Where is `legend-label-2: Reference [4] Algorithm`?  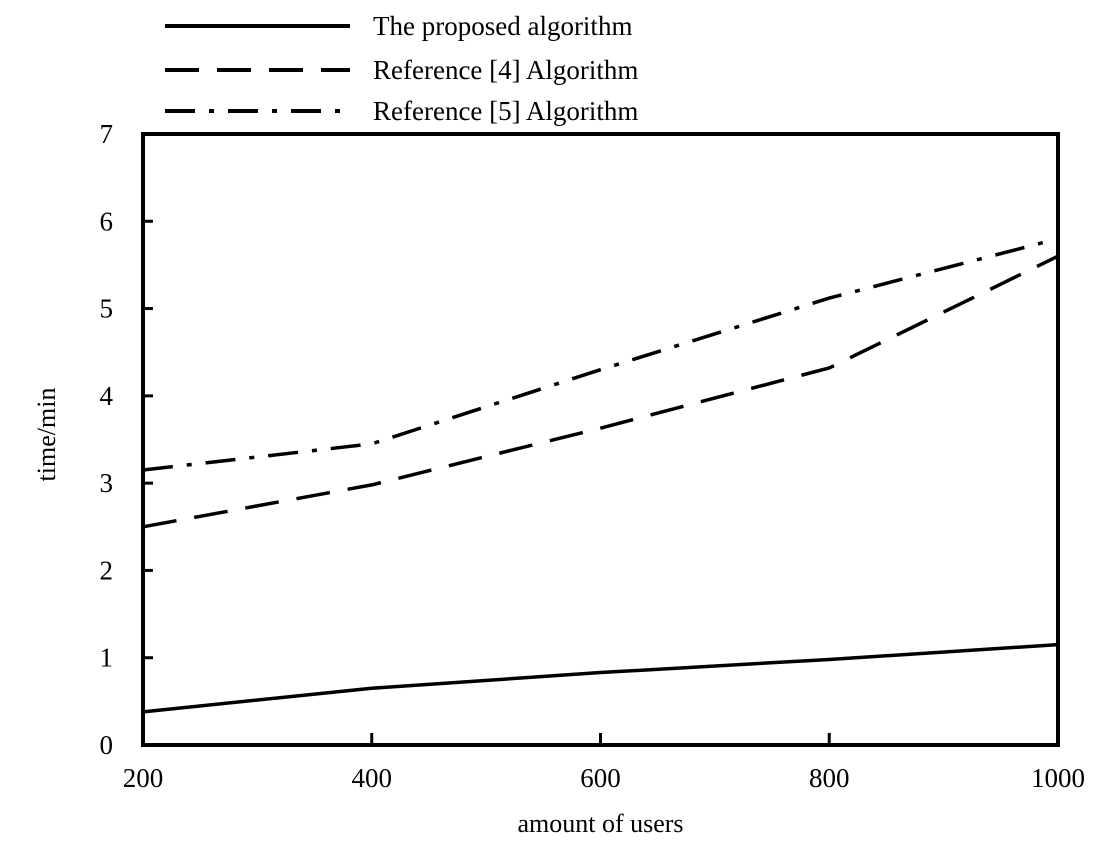
legend-label-2: Reference [4] Algorithm is located at coordinates (505, 70).